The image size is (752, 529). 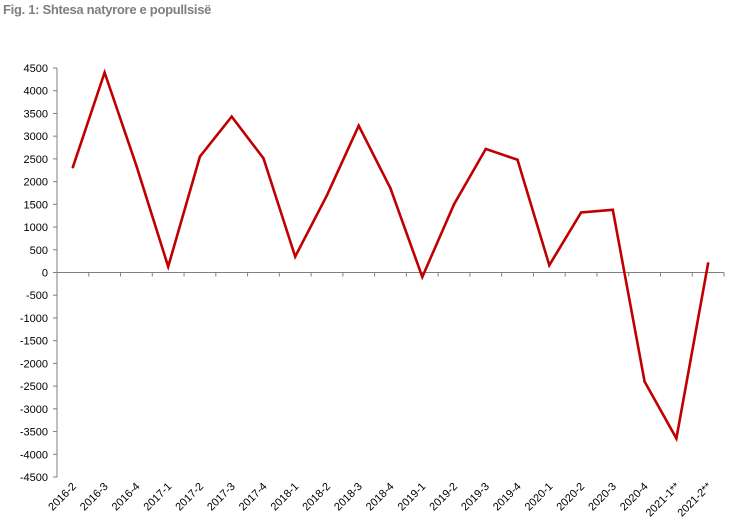 I want to click on x-tick-label: 2018-3, so click(x=348, y=497).